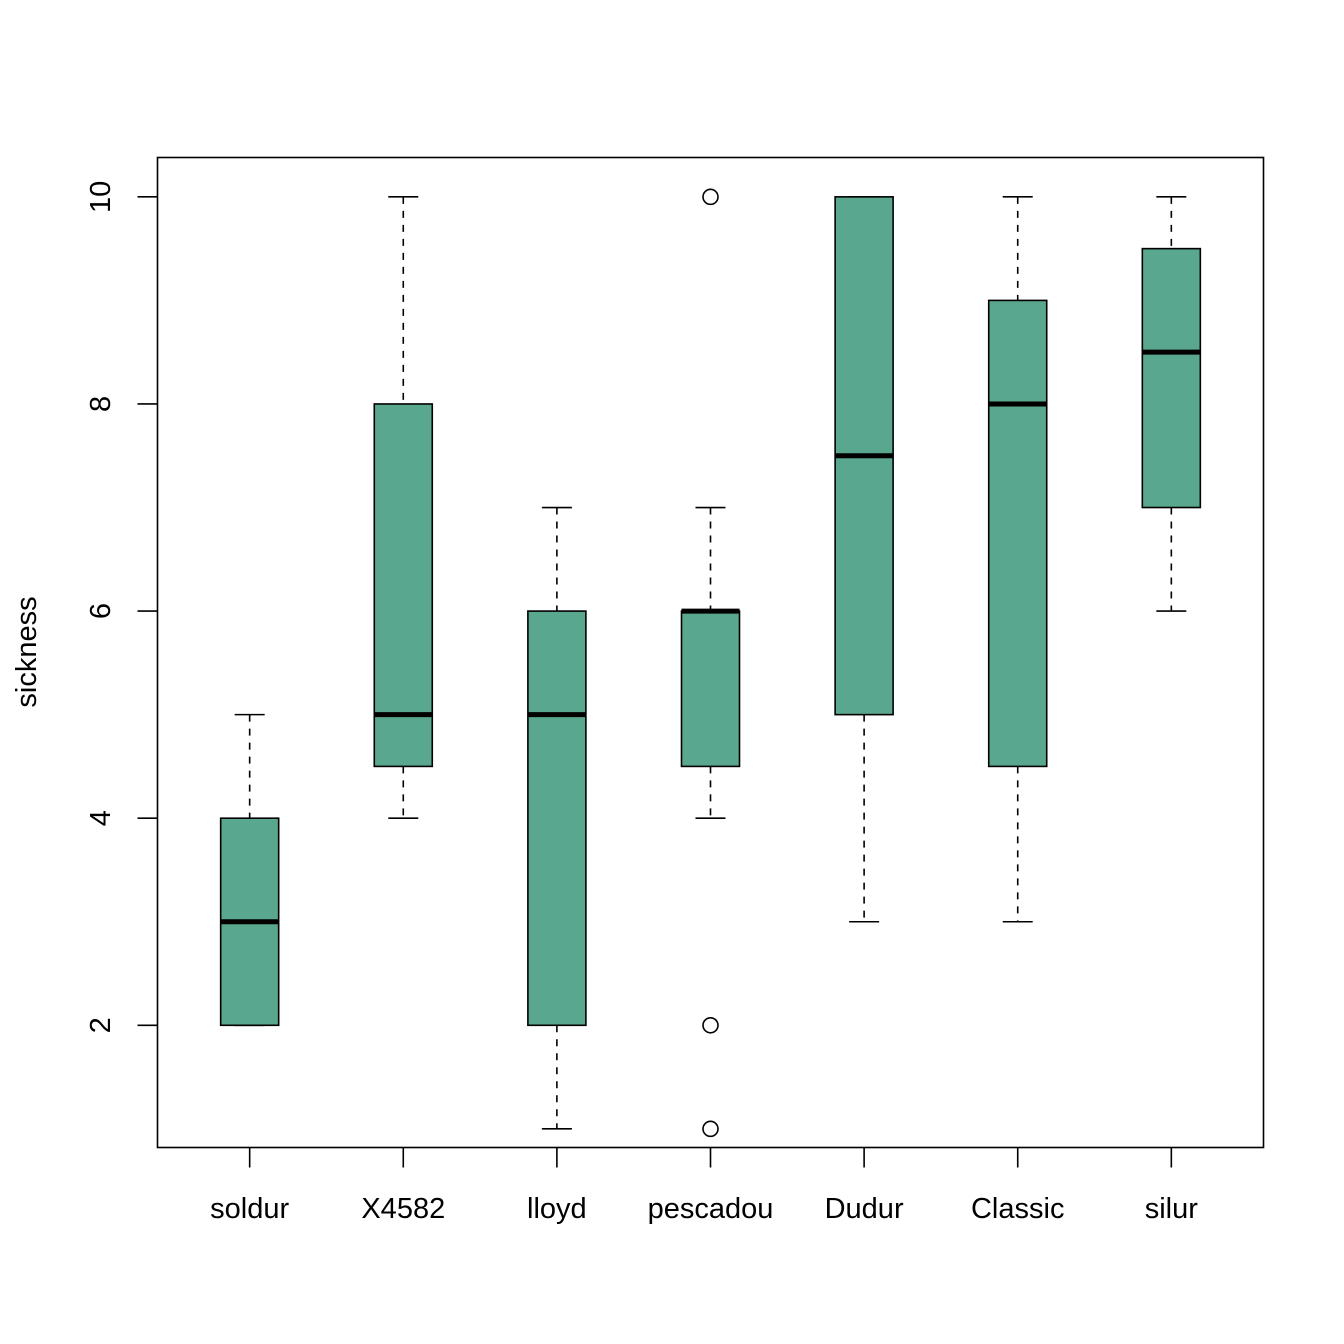 The height and width of the screenshot is (1344, 1344). What do you see at coordinates (101, 818) in the screenshot?
I see `y-tick-label: 4` at bounding box center [101, 818].